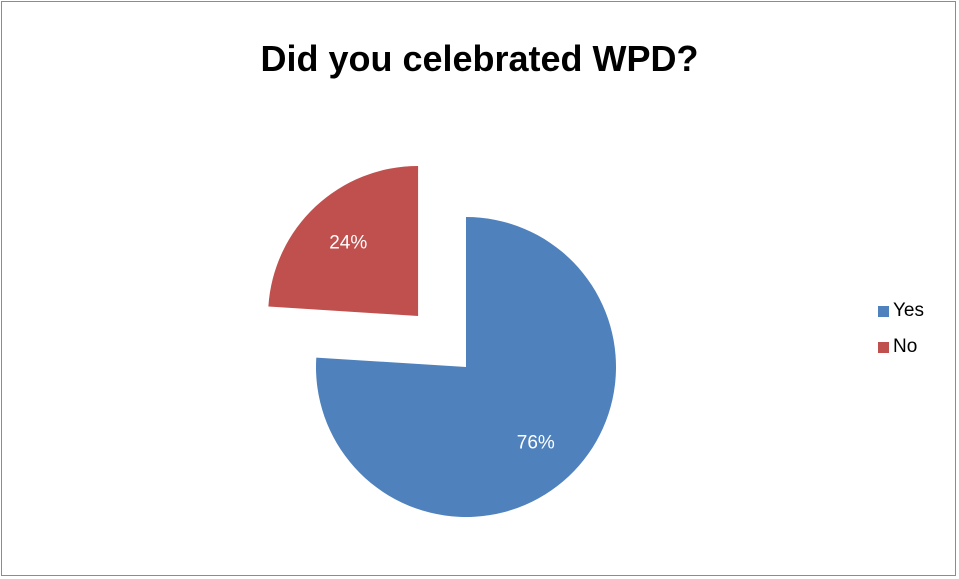 This screenshot has width=959, height=579. I want to click on legend-item-yes: Yes, so click(901, 311).